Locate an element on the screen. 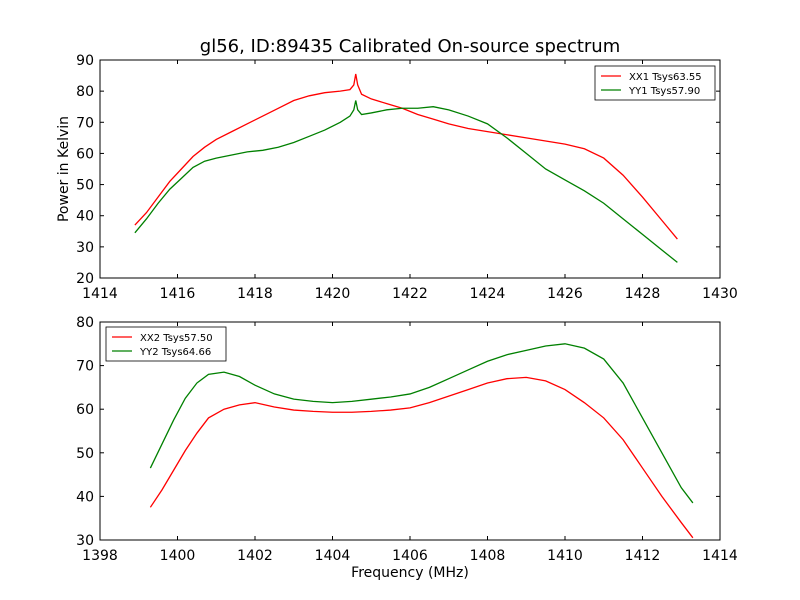  legend-label: YY1 Tsys57.90 is located at coordinates (664, 91).